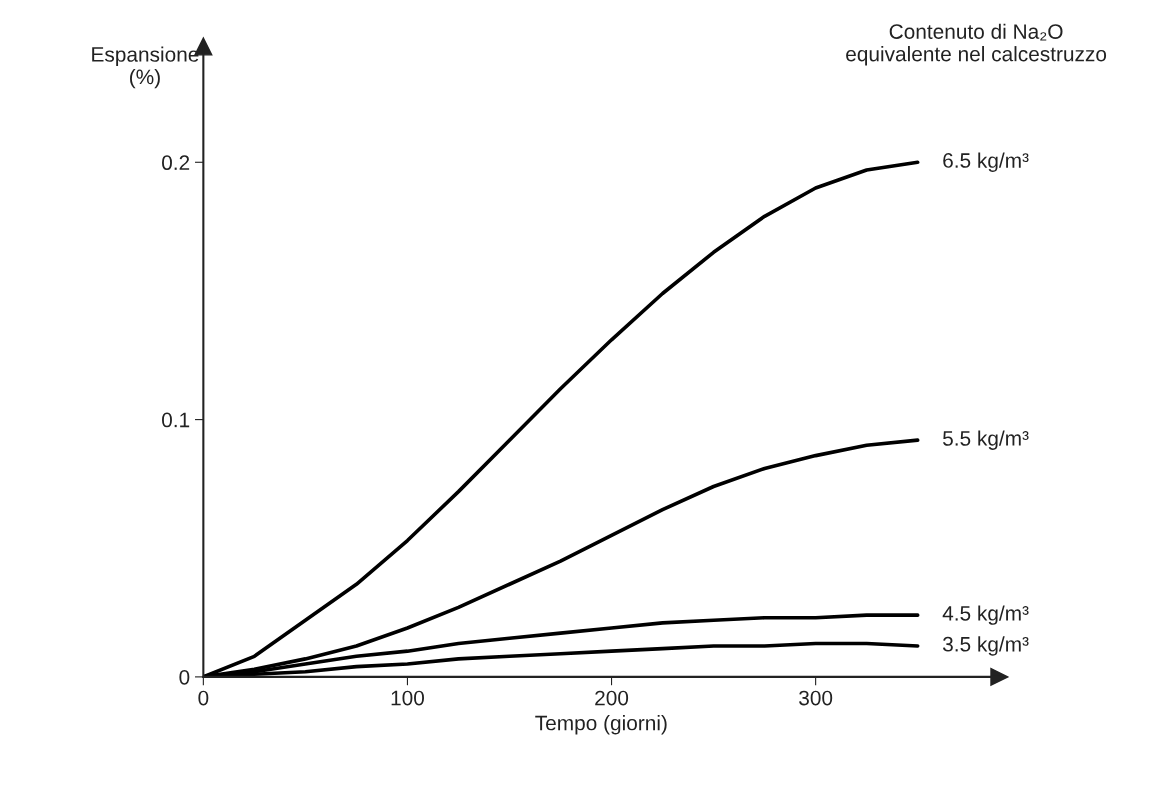 This screenshot has width=1162, height=788. Describe the element at coordinates (985, 646) in the screenshot. I see `series-label: 3.5 kg/m³` at that location.